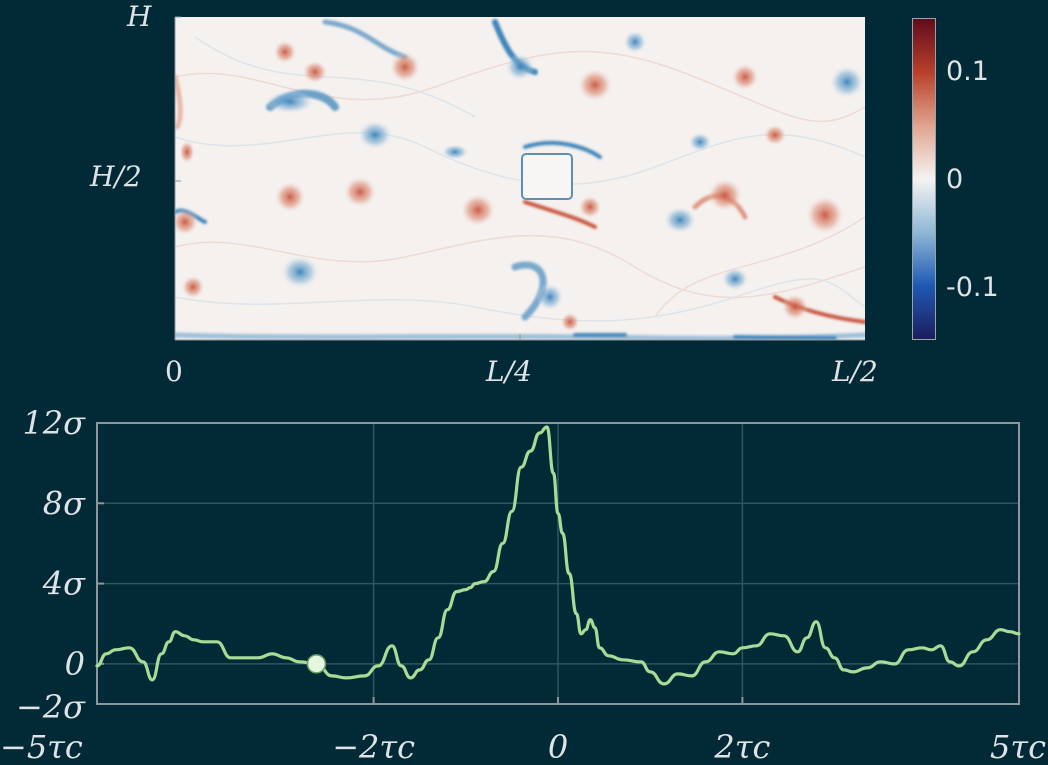  Describe the element at coordinates (373, 746) in the screenshot. I see `x-tick-label: −2τc` at that location.